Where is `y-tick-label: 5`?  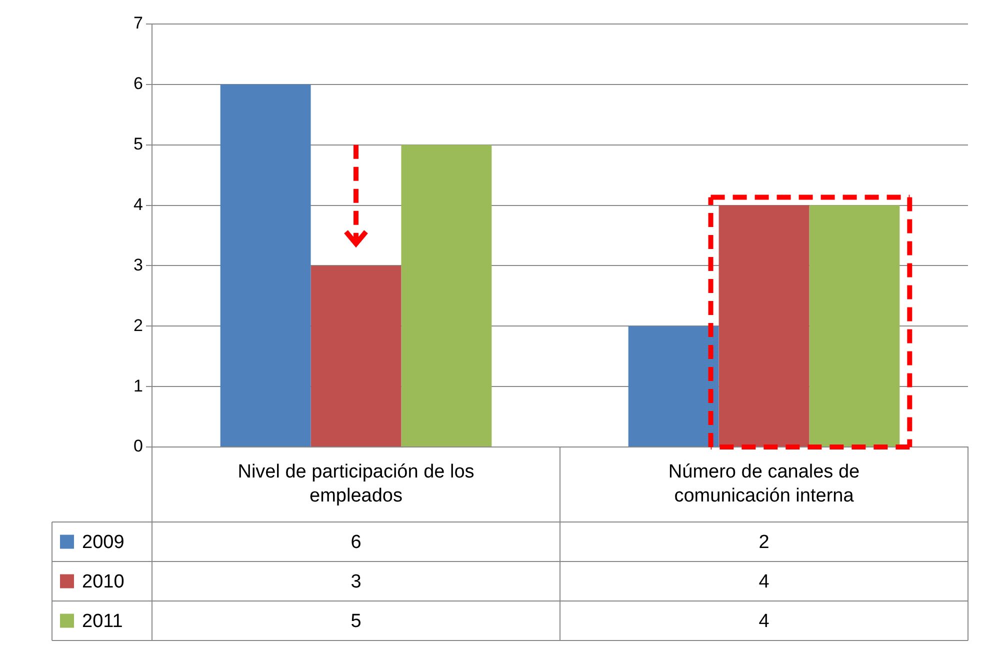 y-tick-label: 5 is located at coordinates (138, 144).